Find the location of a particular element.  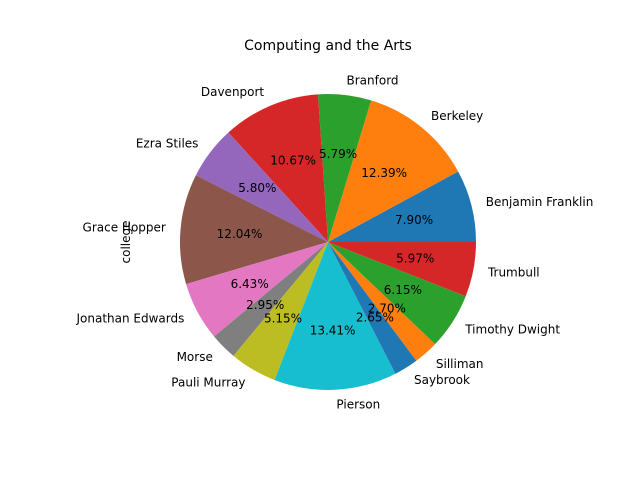

pie-slice-morse is located at coordinates (271, 299).